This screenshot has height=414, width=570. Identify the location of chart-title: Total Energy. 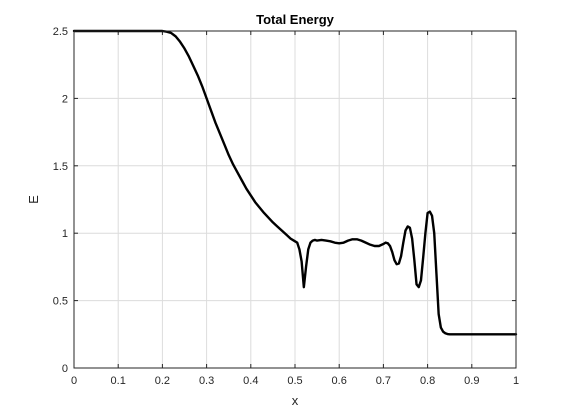
(295, 19).